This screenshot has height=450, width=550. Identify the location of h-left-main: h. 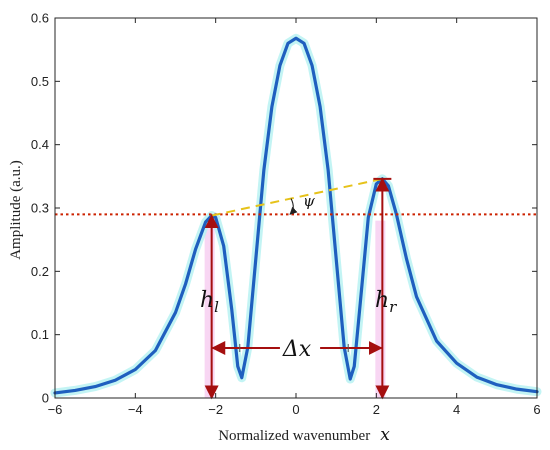
(207, 300).